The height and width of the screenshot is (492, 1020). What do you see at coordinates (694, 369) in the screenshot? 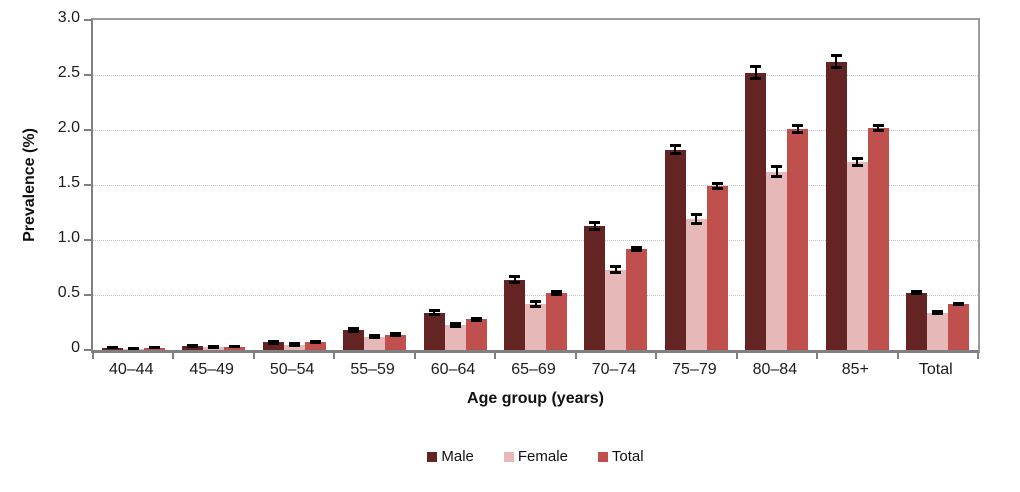
I see `x-tick-label: 75–79` at bounding box center [694, 369].